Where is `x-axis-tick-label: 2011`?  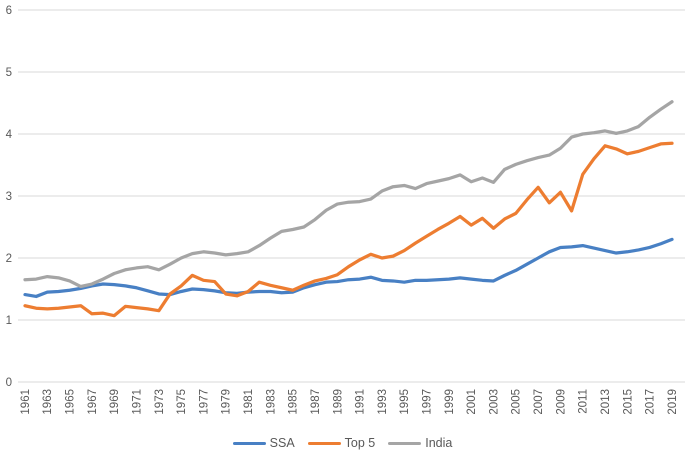
x-axis-tick-label: 2011 is located at coordinates (584, 401).